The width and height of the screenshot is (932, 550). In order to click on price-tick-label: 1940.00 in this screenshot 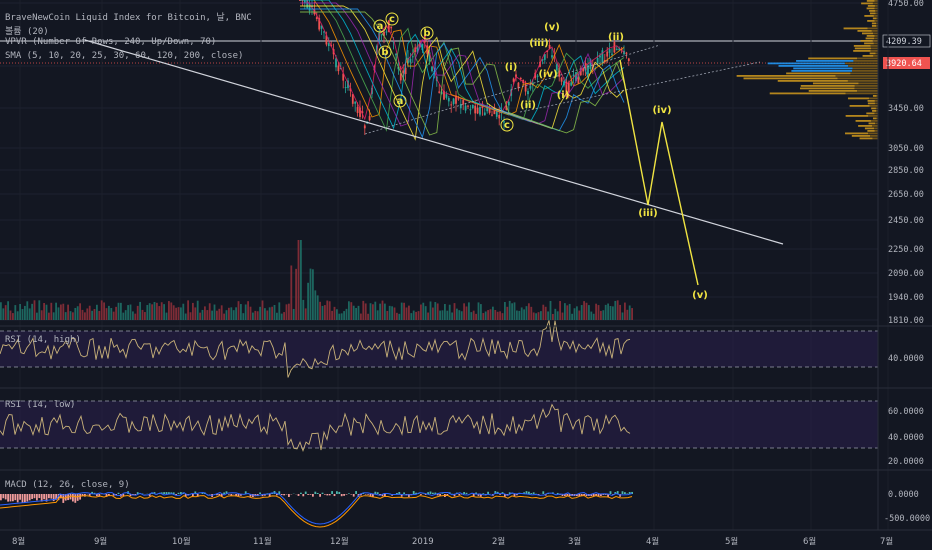, I will do `click(906, 298)`.